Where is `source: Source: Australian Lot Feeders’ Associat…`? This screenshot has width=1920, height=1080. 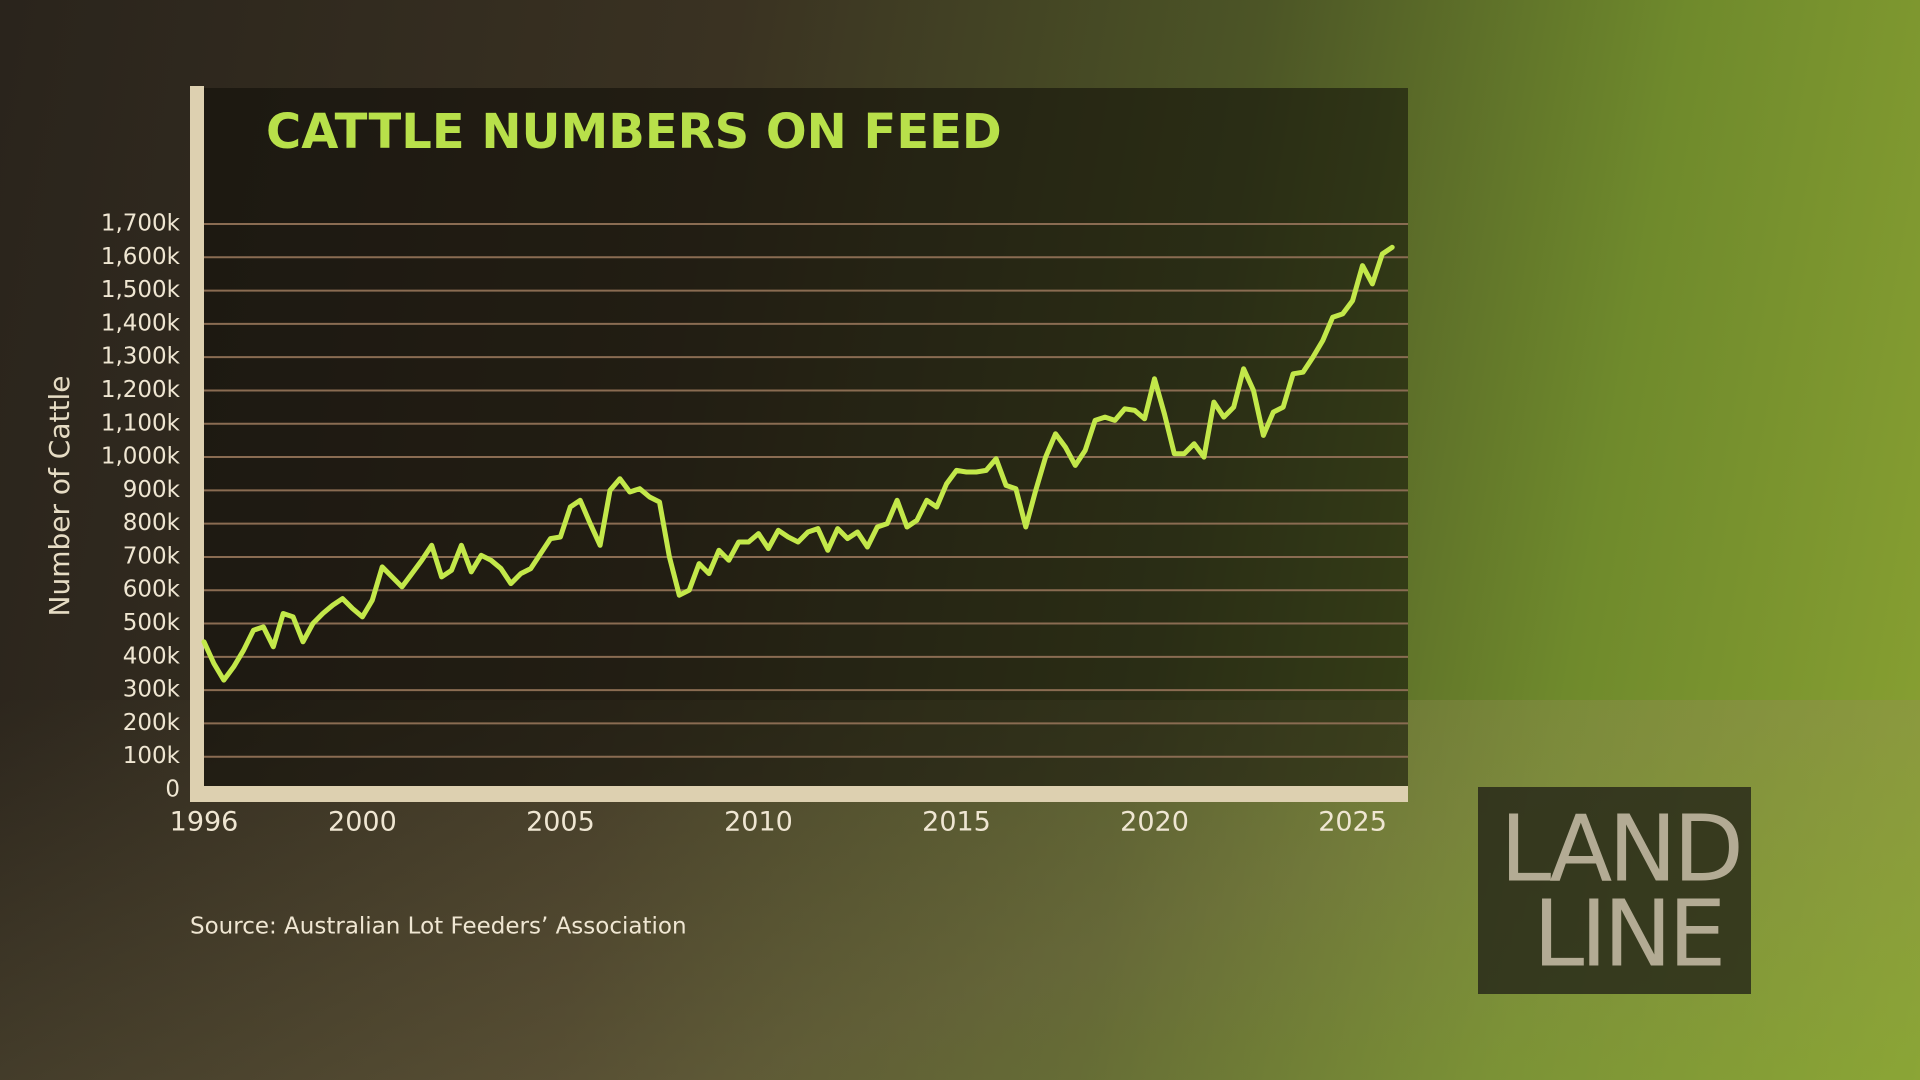
source: Source: Australian Lot Feeders’ Associat… is located at coordinates (438, 927).